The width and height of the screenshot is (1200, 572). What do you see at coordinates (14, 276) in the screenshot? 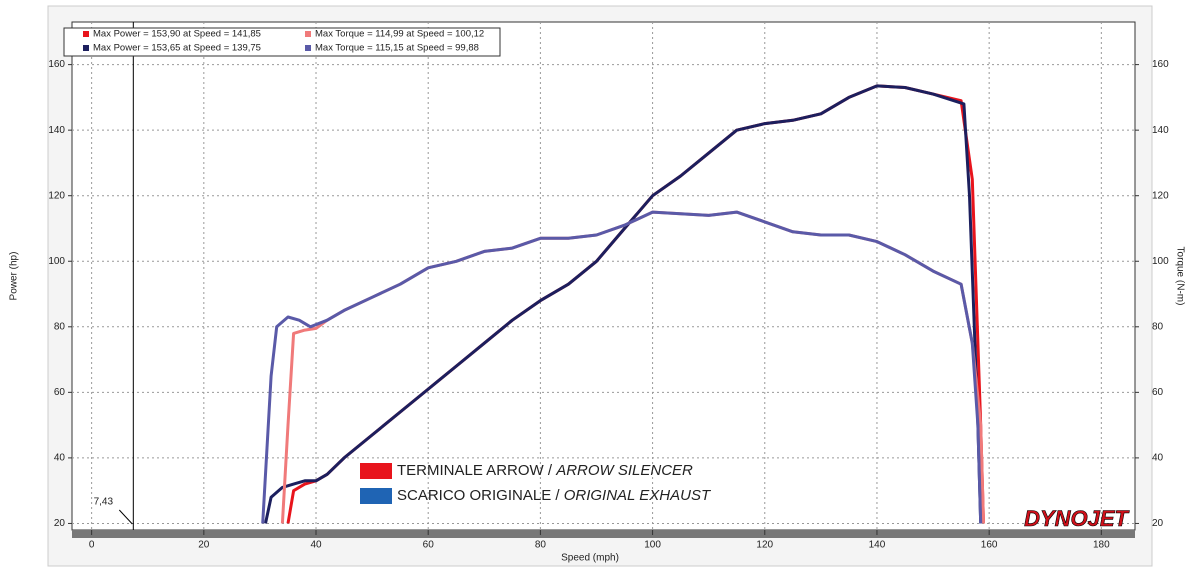
I see `y-axis-label: Power (hp)` at bounding box center [14, 276].